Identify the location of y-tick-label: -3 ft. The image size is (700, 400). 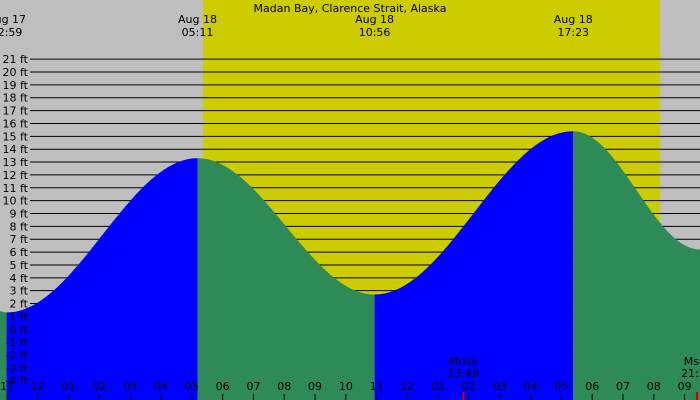
(17, 368).